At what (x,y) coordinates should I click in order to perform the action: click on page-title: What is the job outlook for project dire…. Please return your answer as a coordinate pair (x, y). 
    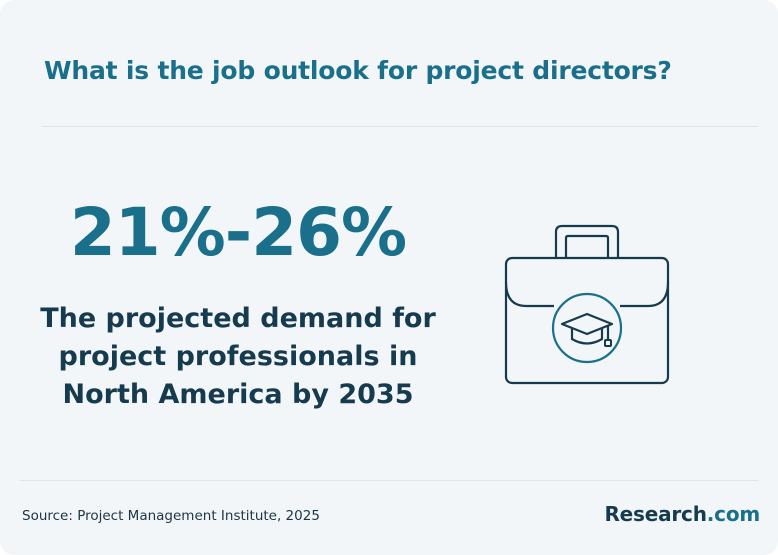
    Looking at the image, I should click on (358, 70).